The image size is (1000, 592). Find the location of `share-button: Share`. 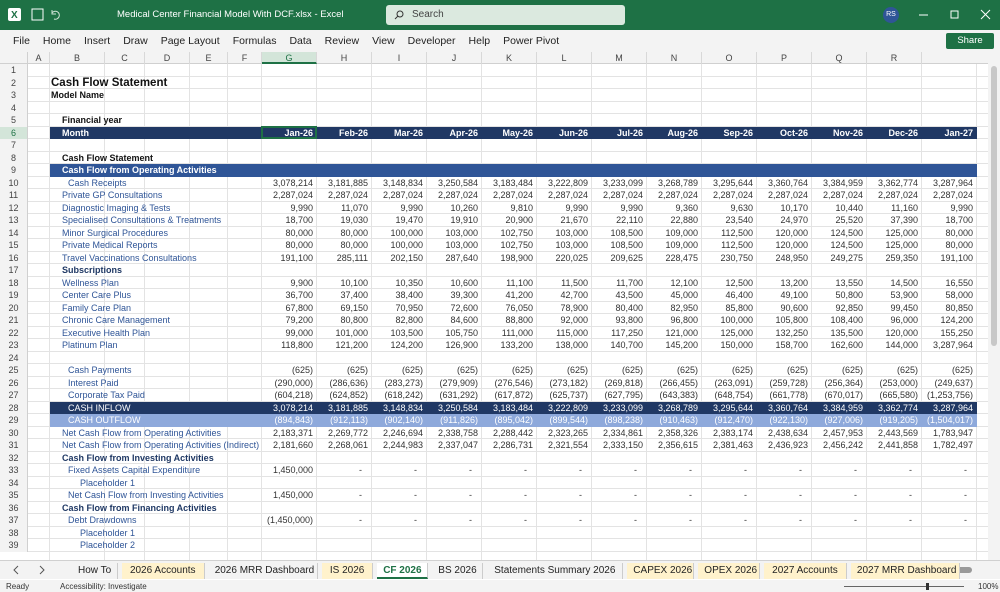

share-button: Share is located at coordinates (970, 41).